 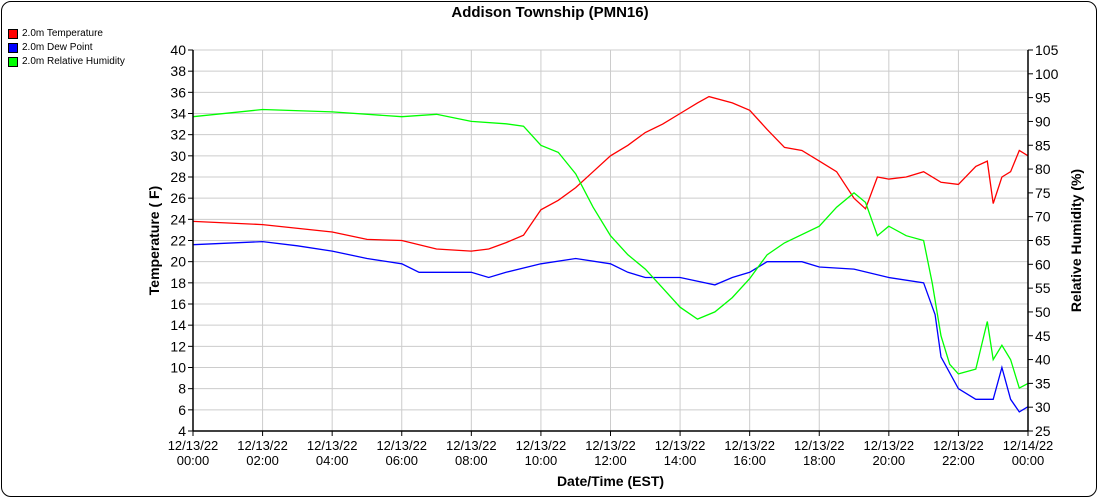 What do you see at coordinates (13, 47) in the screenshot?
I see `legend-swatch-blue` at bounding box center [13, 47].